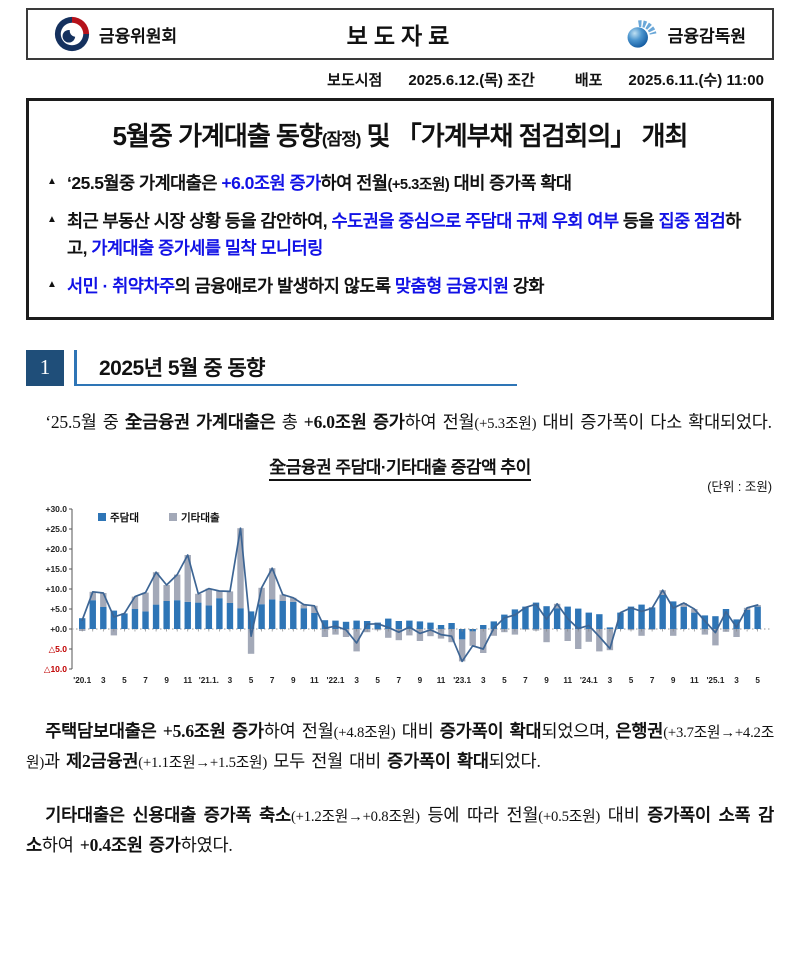  Describe the element at coordinates (209, 680) in the screenshot. I see `svg-text: '21.1.` at that location.